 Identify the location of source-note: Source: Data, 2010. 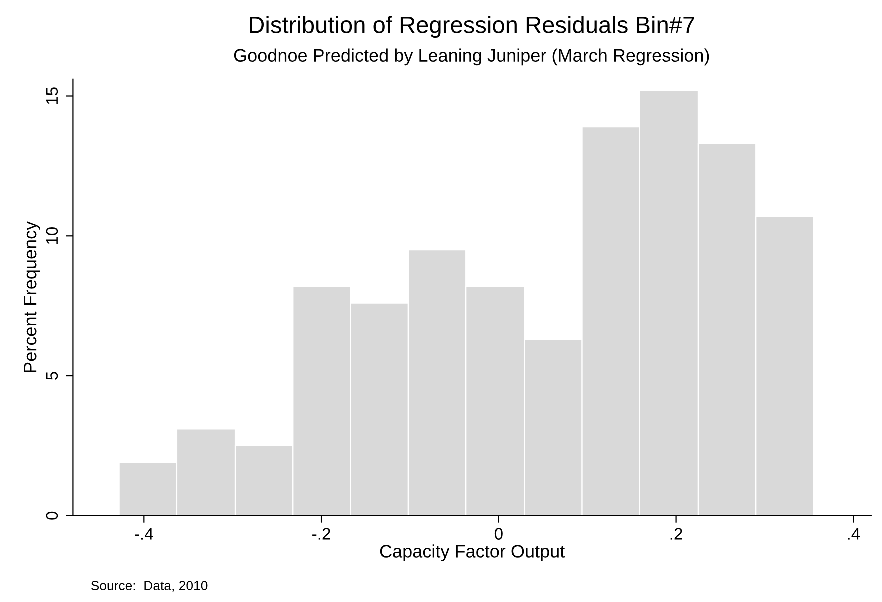
(149, 586).